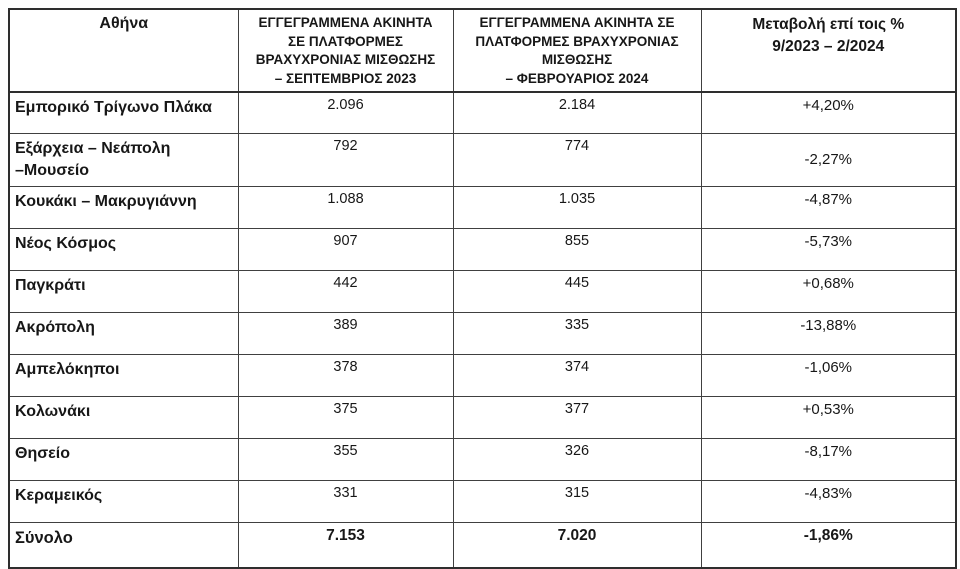  I want to click on area-cell: Θησείο, so click(123, 459).